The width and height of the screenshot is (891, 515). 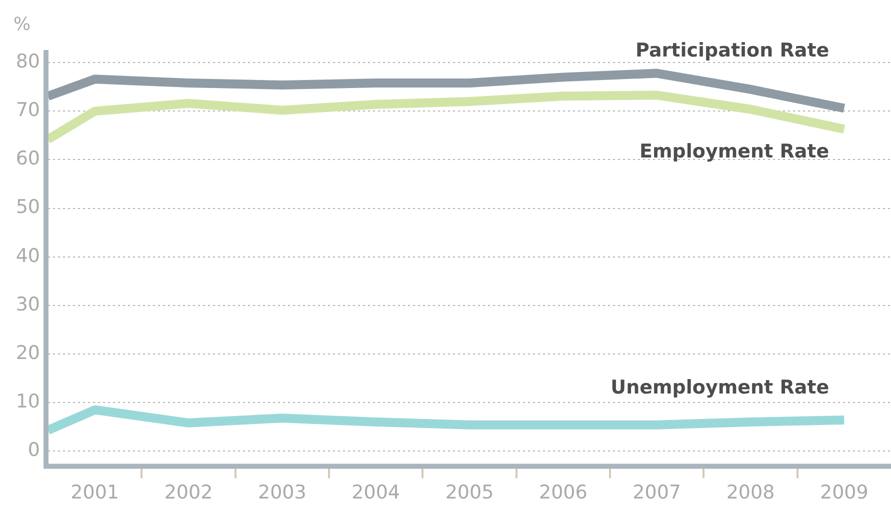 I want to click on y-tick-label: 20, so click(x=28, y=353).